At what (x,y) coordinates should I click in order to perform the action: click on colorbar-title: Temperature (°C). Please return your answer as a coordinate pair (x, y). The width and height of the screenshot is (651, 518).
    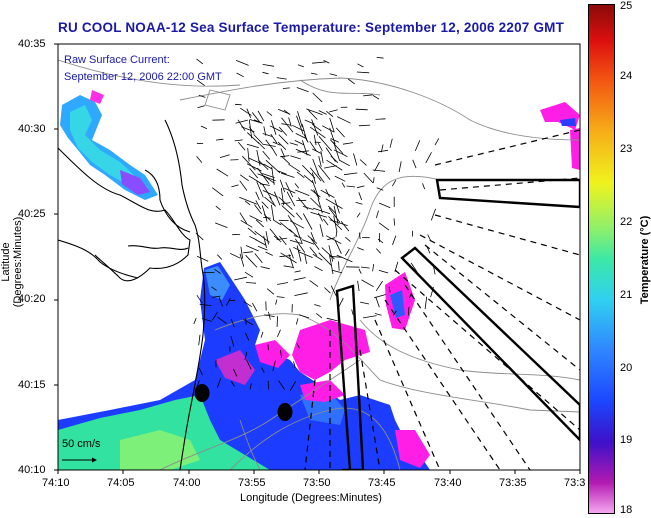
    Looking at the image, I should click on (645, 260).